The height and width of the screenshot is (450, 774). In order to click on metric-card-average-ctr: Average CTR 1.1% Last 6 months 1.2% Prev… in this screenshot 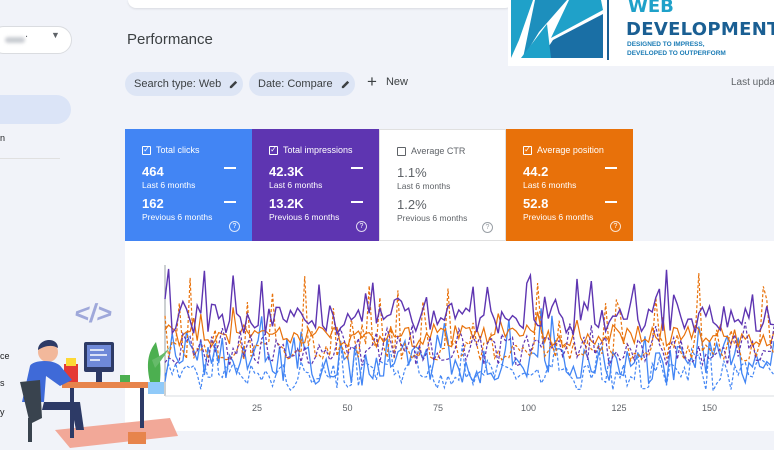, I will do `click(442, 185)`.